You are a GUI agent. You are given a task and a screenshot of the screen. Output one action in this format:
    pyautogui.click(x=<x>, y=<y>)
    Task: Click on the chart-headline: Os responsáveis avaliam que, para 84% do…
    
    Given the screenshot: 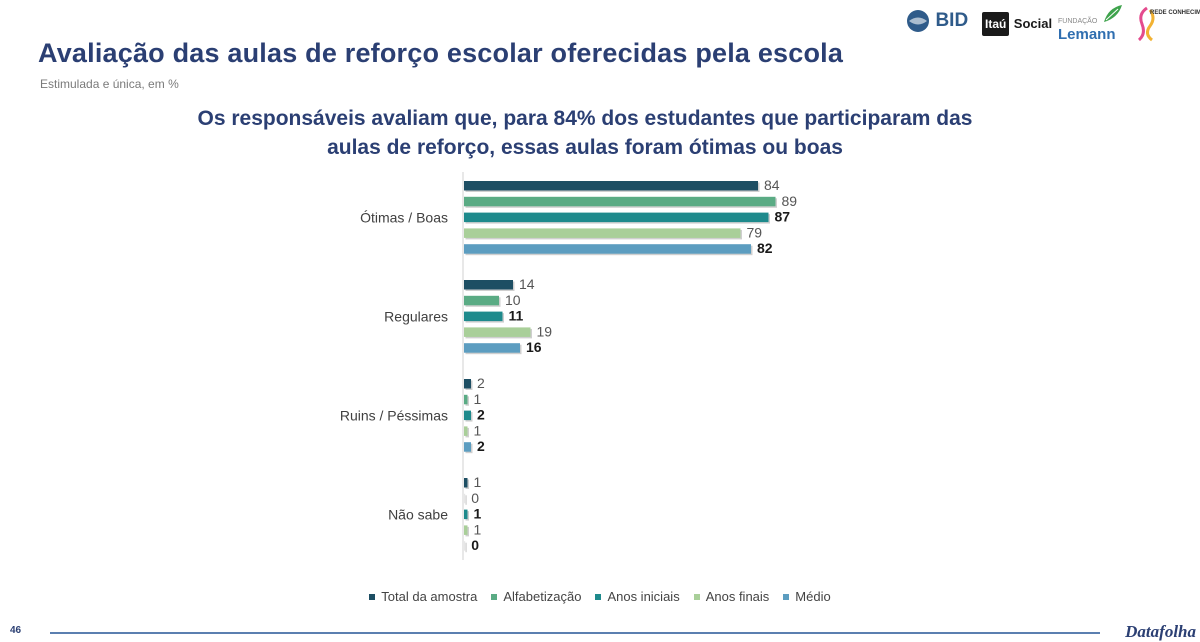 What is the action you would take?
    pyautogui.click(x=585, y=133)
    